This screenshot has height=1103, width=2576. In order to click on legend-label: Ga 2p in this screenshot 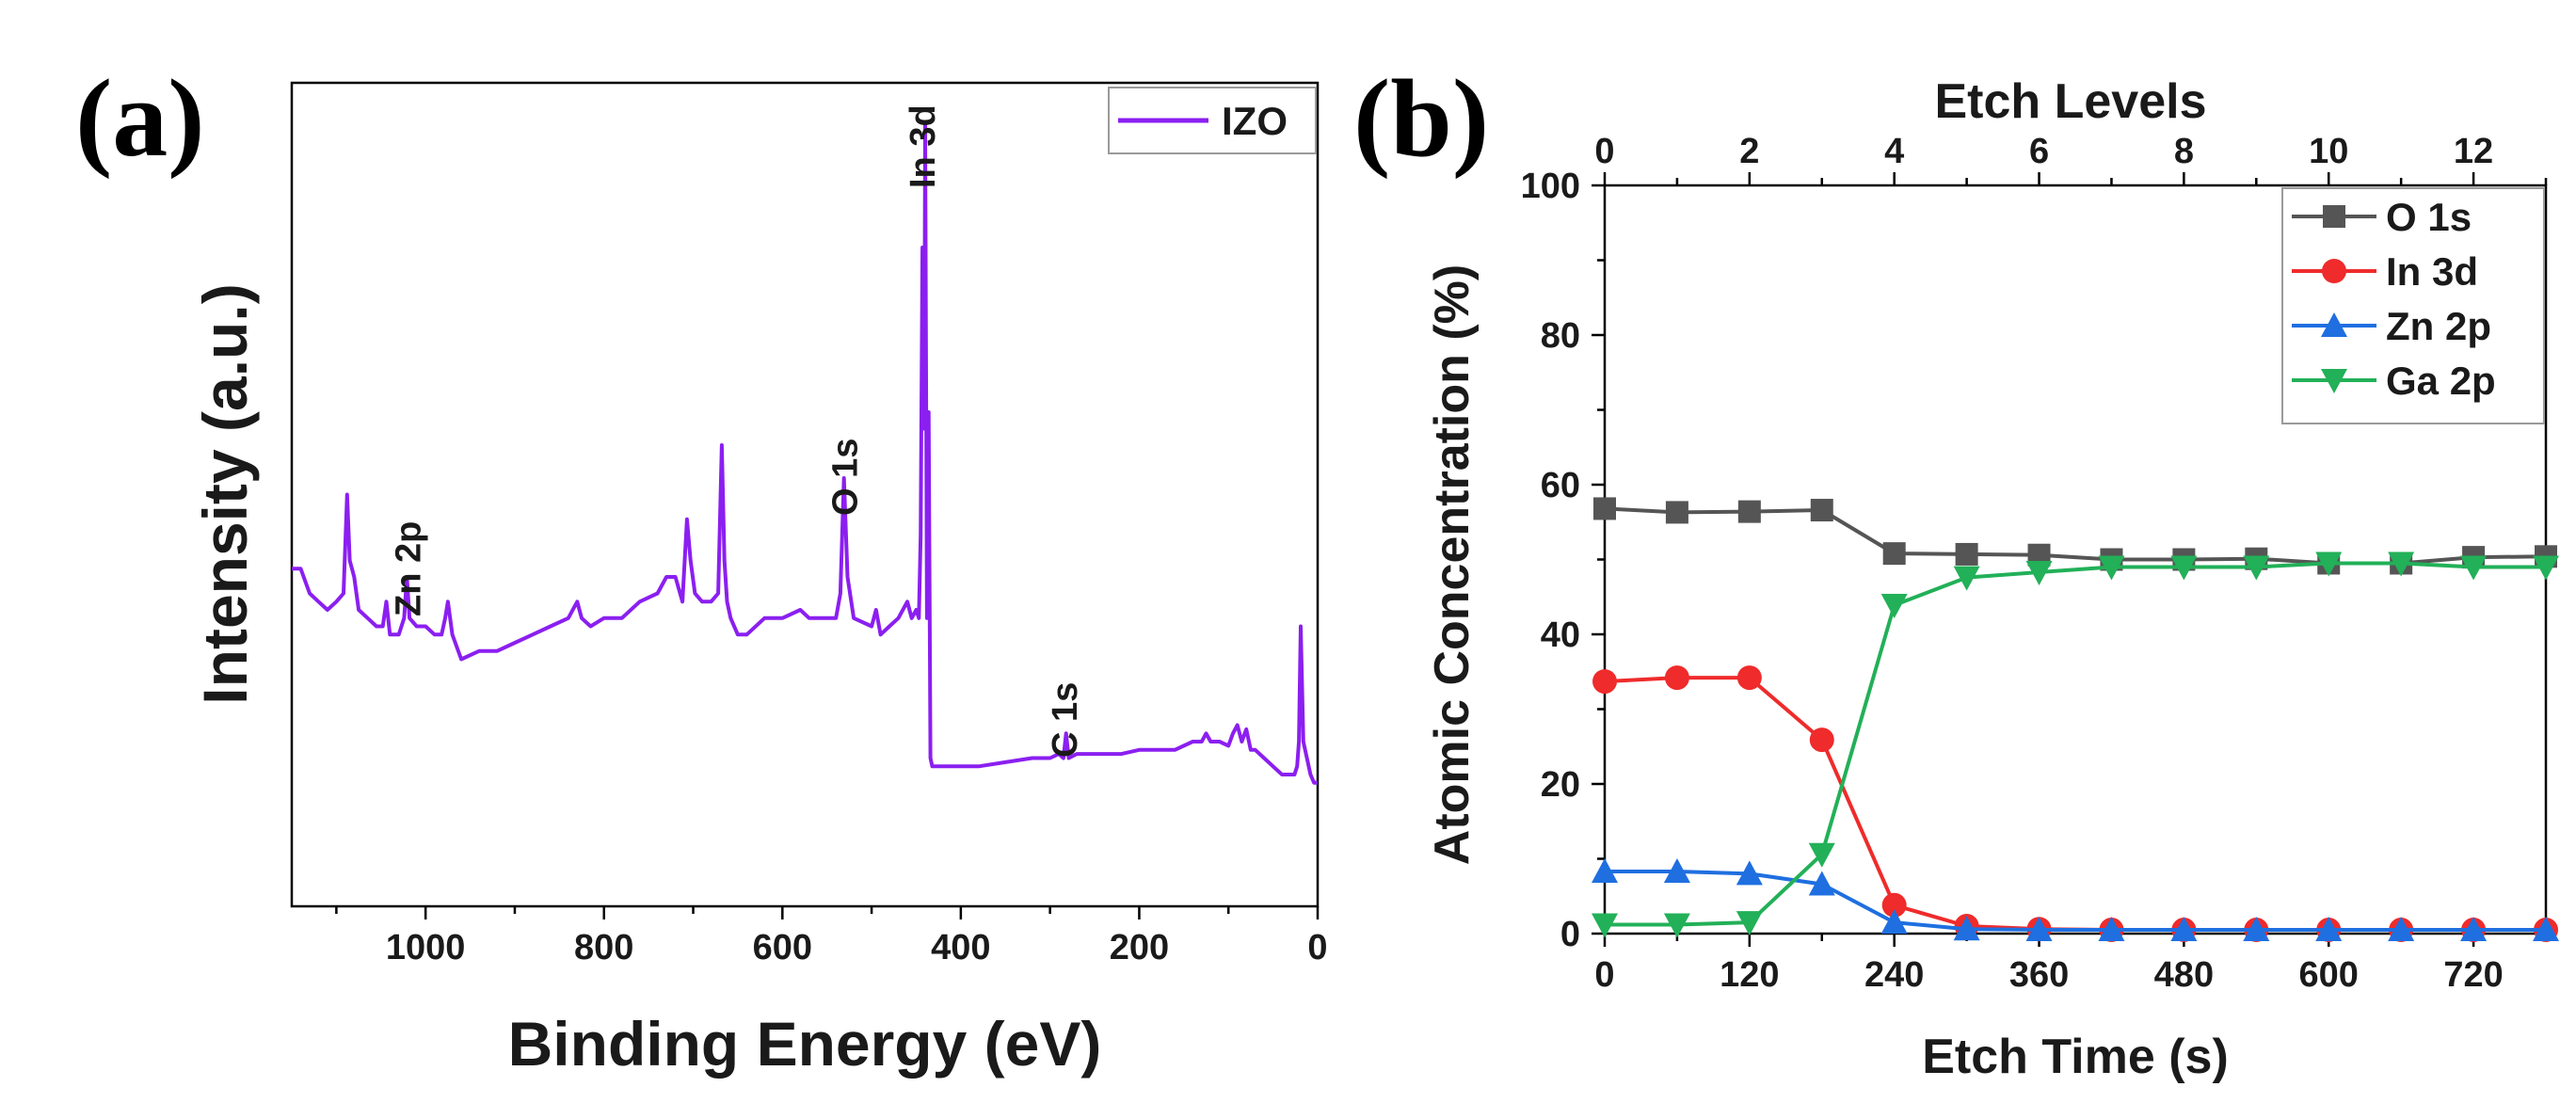, I will do `click(2441, 381)`.